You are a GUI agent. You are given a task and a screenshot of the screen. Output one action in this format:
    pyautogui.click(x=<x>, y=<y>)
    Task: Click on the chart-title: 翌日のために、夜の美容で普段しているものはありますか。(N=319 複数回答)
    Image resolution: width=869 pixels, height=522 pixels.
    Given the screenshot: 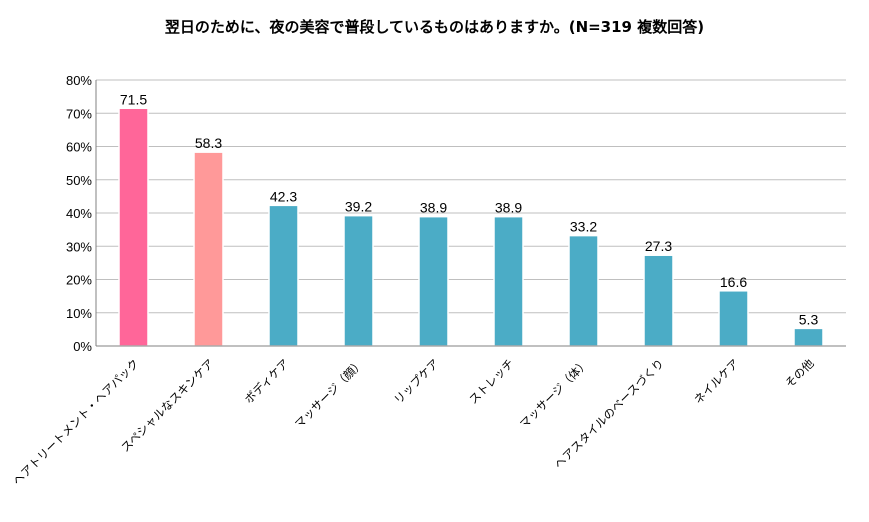 What is the action you would take?
    pyautogui.click(x=434, y=27)
    